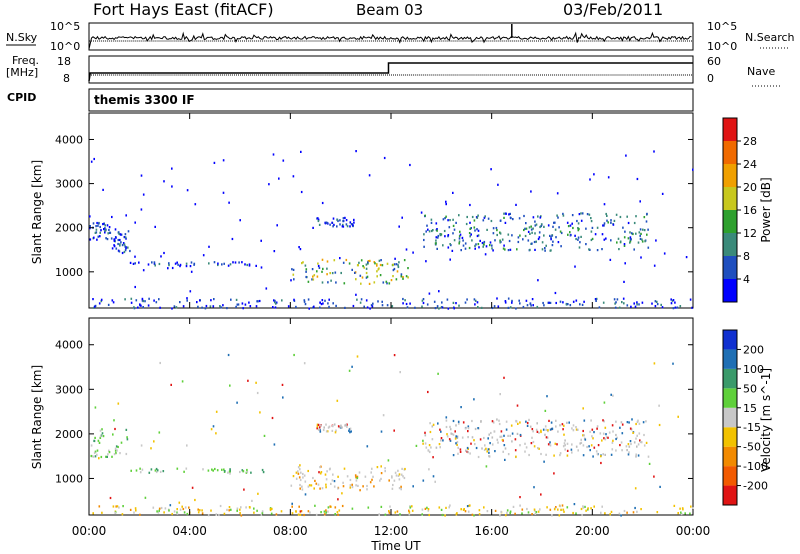 This screenshot has height=554, width=800. What do you see at coordinates (592, 531) in the screenshot?
I see `x-tick-label: 20:00` at bounding box center [592, 531].